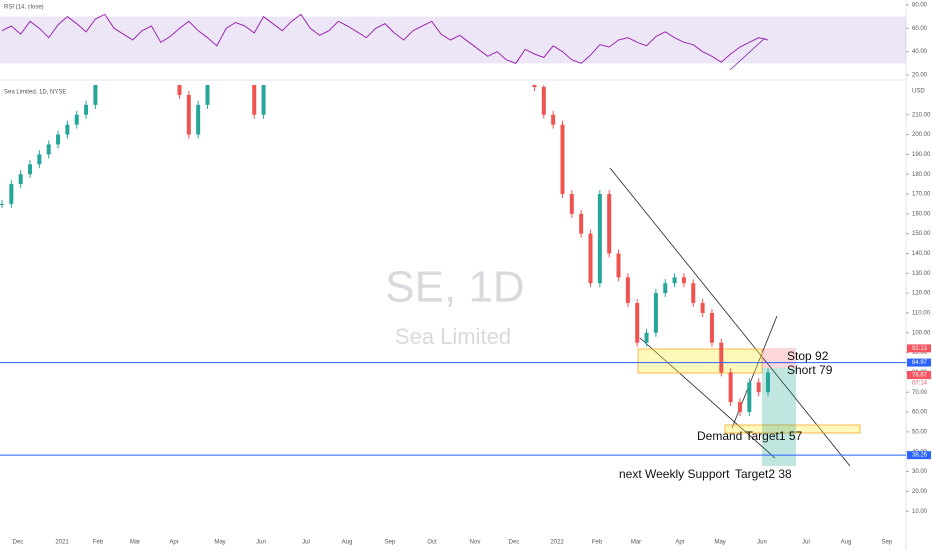  I want to click on watermark: SE, 1D, so click(454, 287).